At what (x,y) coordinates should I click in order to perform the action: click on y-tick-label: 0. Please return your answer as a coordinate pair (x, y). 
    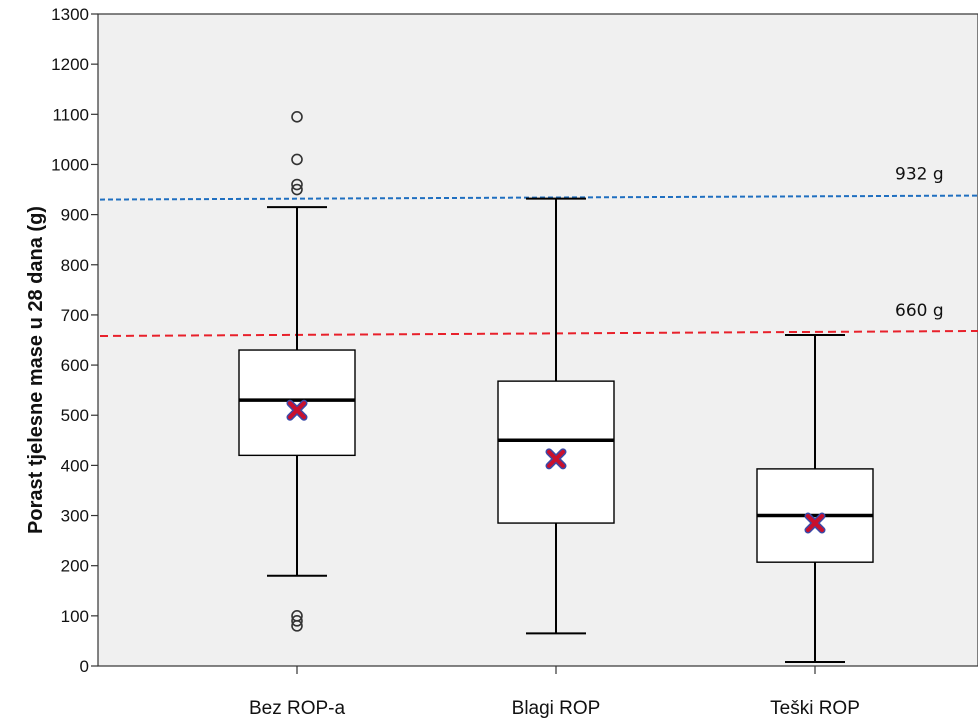
    Looking at the image, I should click on (84, 666).